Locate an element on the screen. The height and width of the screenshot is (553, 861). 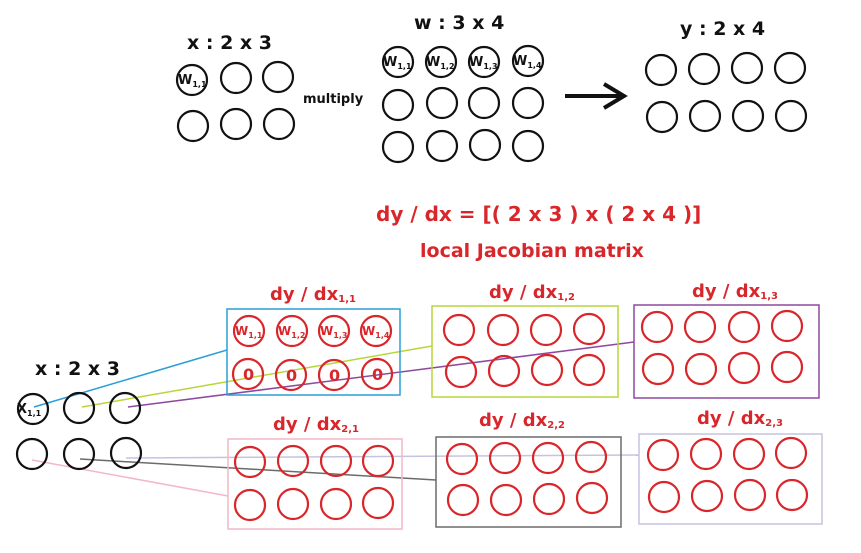
block1-w-label: W1,2 is located at coordinates (291, 332).